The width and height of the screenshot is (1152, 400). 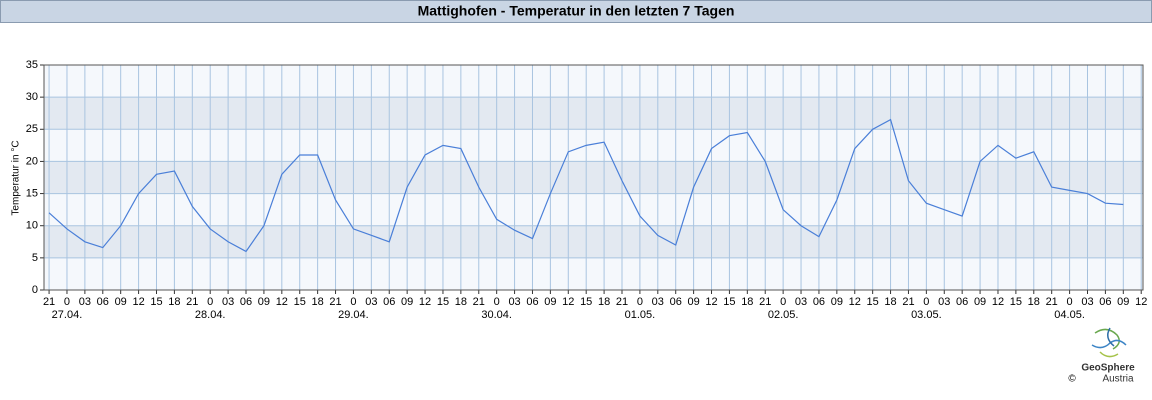 I want to click on date-label: 03.05., so click(x=926, y=315).